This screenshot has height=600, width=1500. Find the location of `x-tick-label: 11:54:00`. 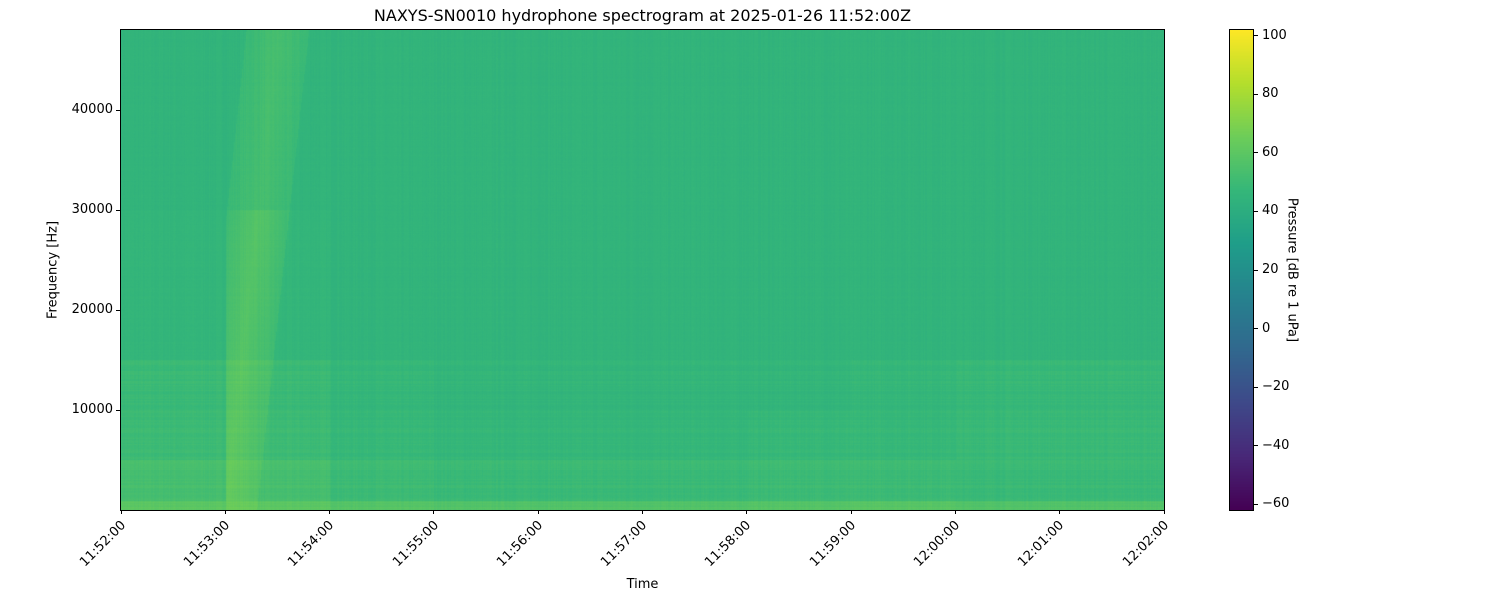

x-tick-label: 11:54:00 is located at coordinates (311, 544).